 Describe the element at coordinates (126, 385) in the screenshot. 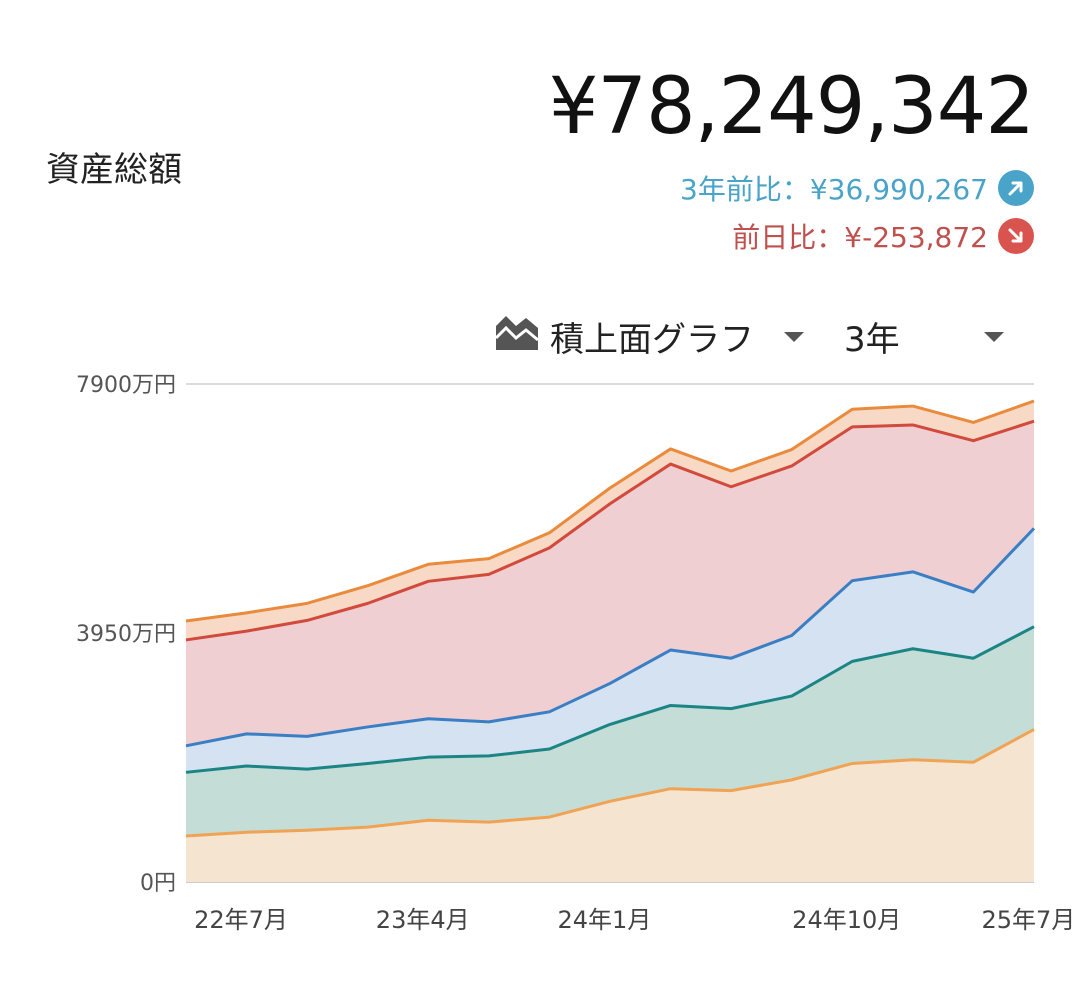

I see `y-tick-label: 7900万円` at that location.